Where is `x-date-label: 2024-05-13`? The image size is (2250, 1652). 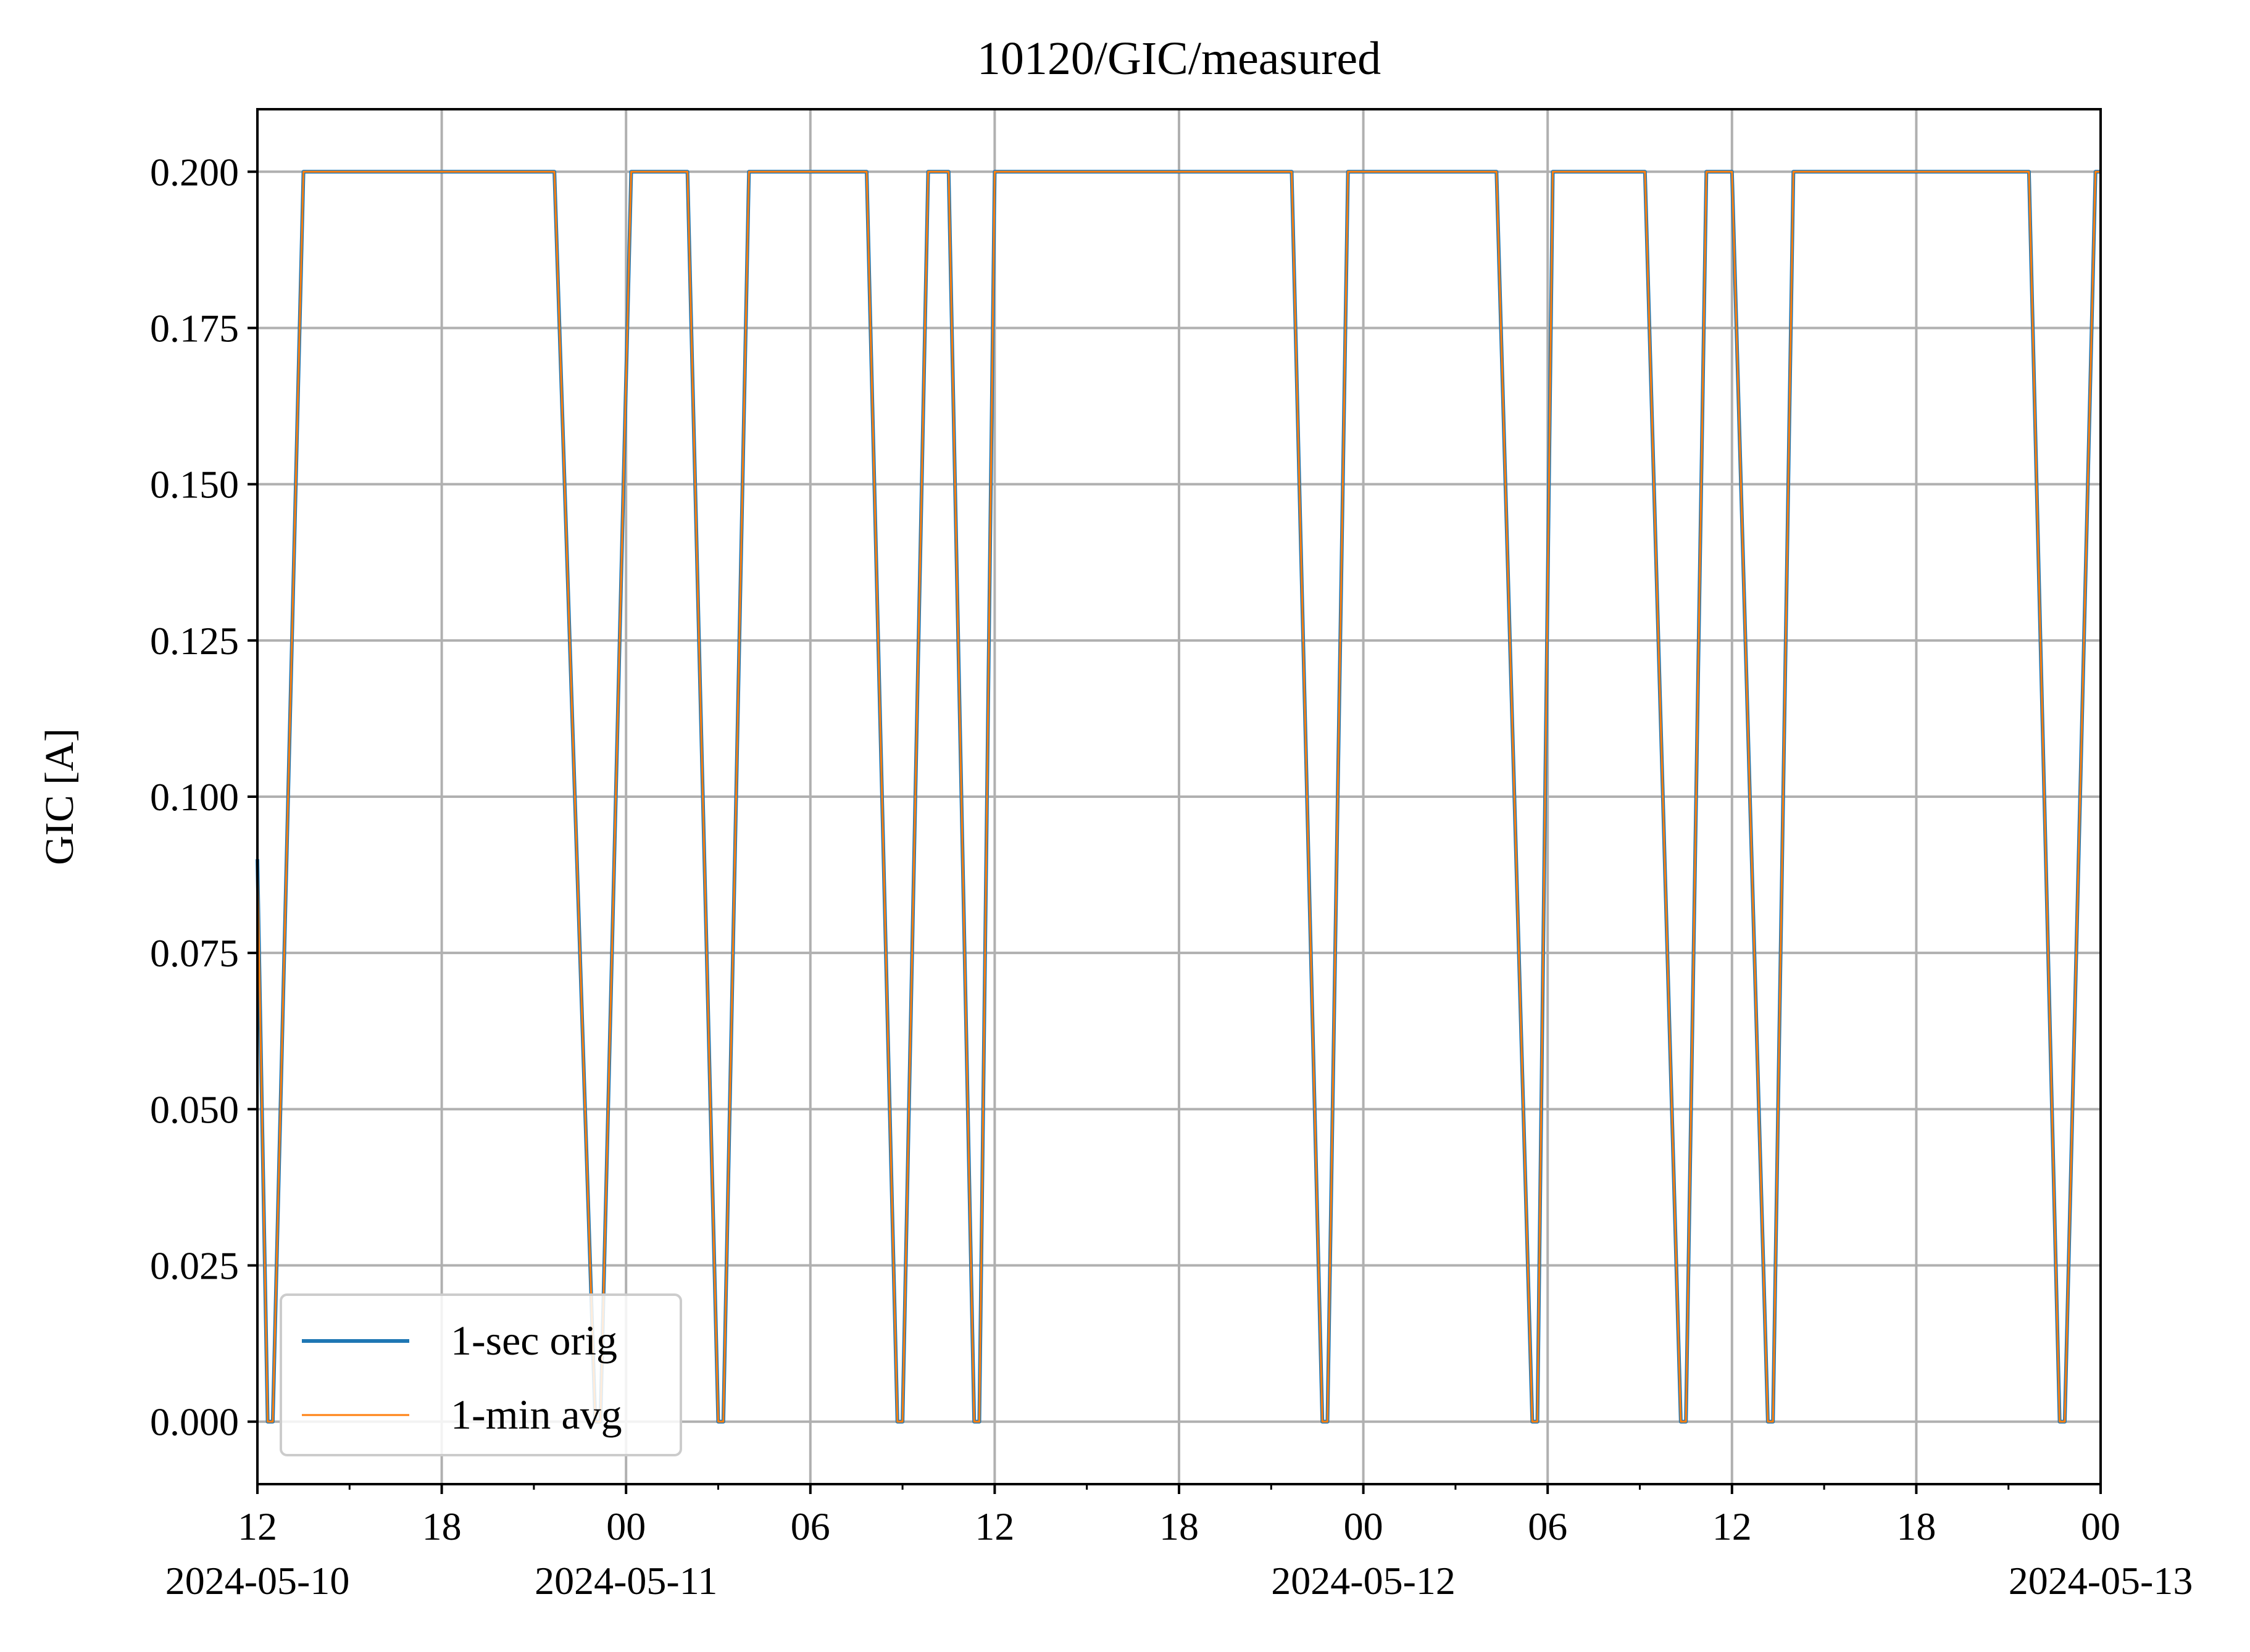 x-date-label: 2024-05-13 is located at coordinates (2101, 1581).